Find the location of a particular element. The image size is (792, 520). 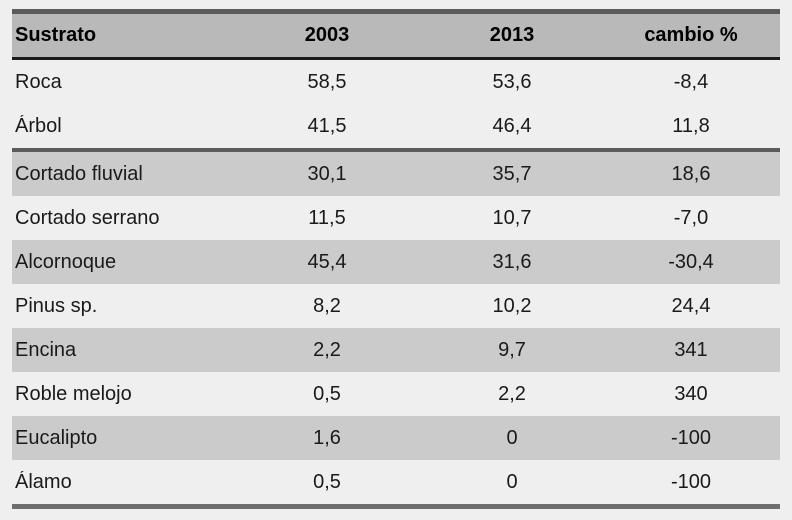

header-cell-2003: 2003 is located at coordinates (327, 35).